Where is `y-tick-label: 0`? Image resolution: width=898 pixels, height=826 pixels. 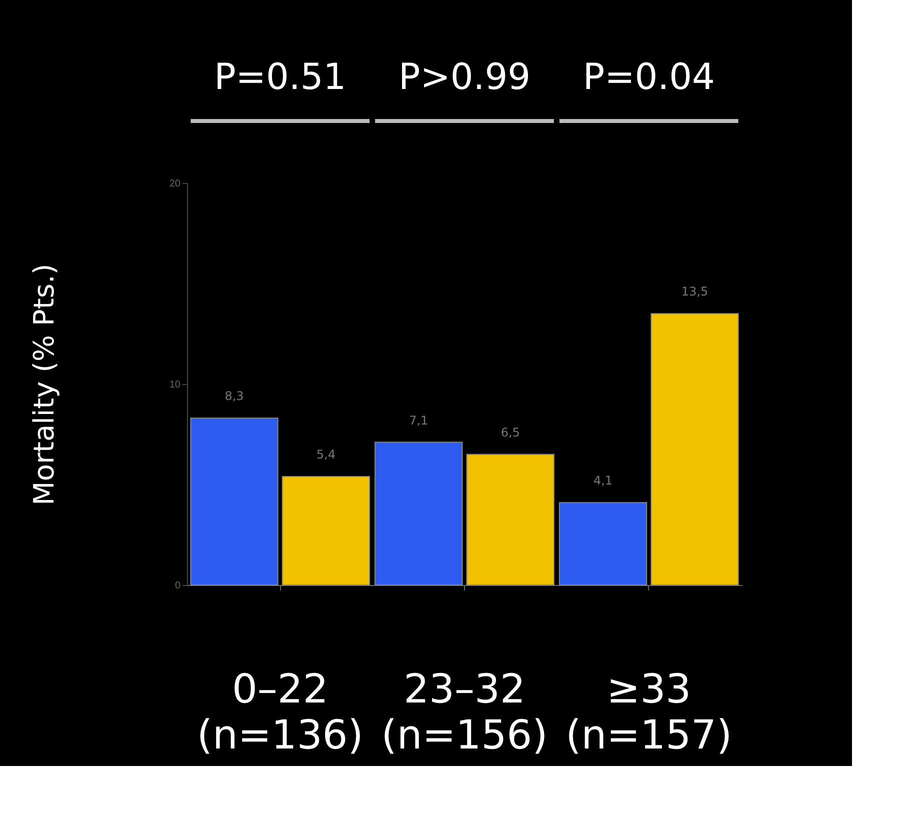
y-tick-label: 0 is located at coordinates (177, 586).